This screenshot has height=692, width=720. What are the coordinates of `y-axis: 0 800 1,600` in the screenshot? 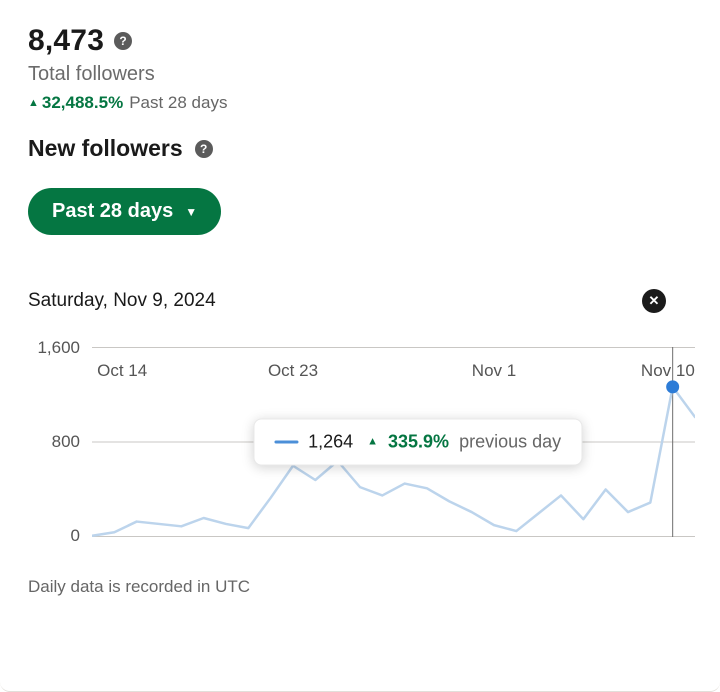 It's located at (60, 441).